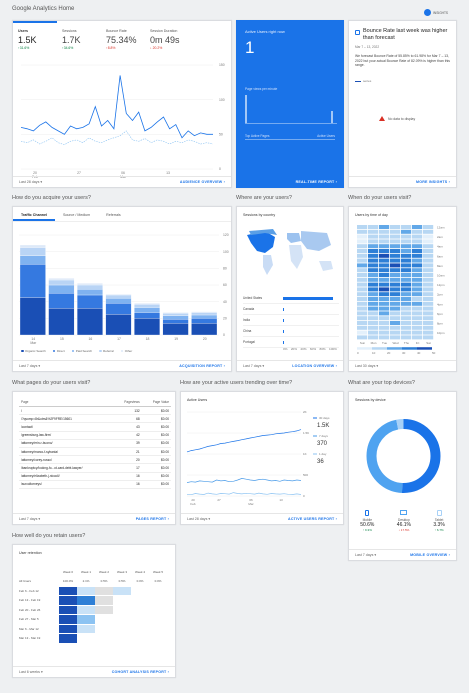  What do you see at coordinates (31, 672) in the screenshot?
I see `date-range-selector: Last 6 weeks ▾` at bounding box center [31, 672].